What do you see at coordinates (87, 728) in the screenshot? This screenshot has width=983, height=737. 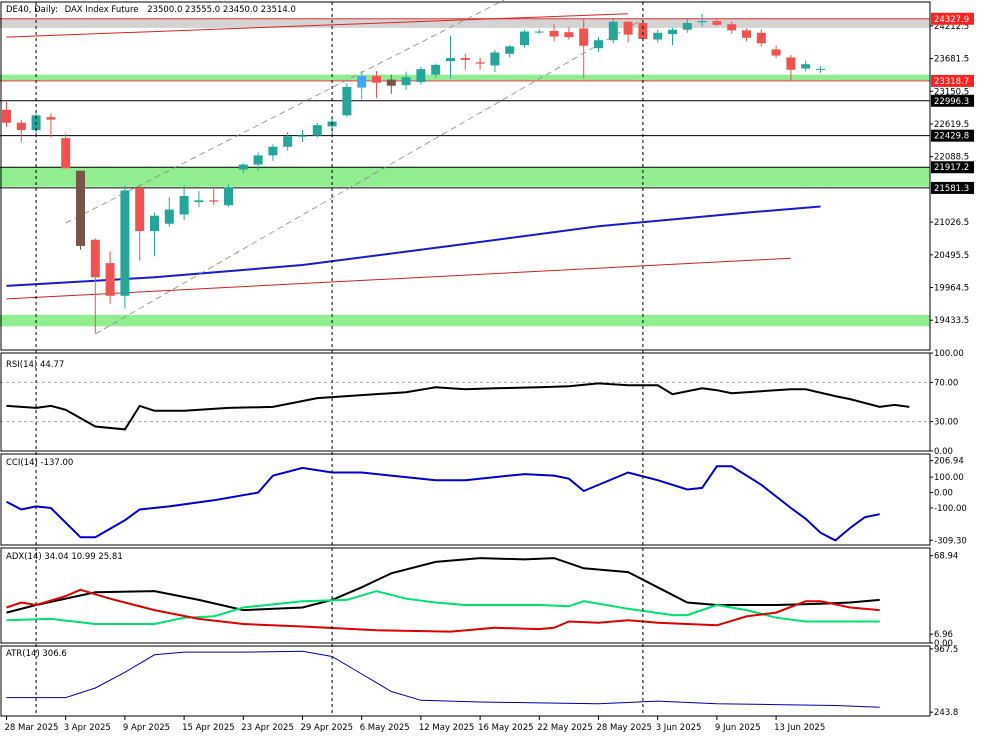 I see `date-label: 3 Apr 2025` at bounding box center [87, 728].